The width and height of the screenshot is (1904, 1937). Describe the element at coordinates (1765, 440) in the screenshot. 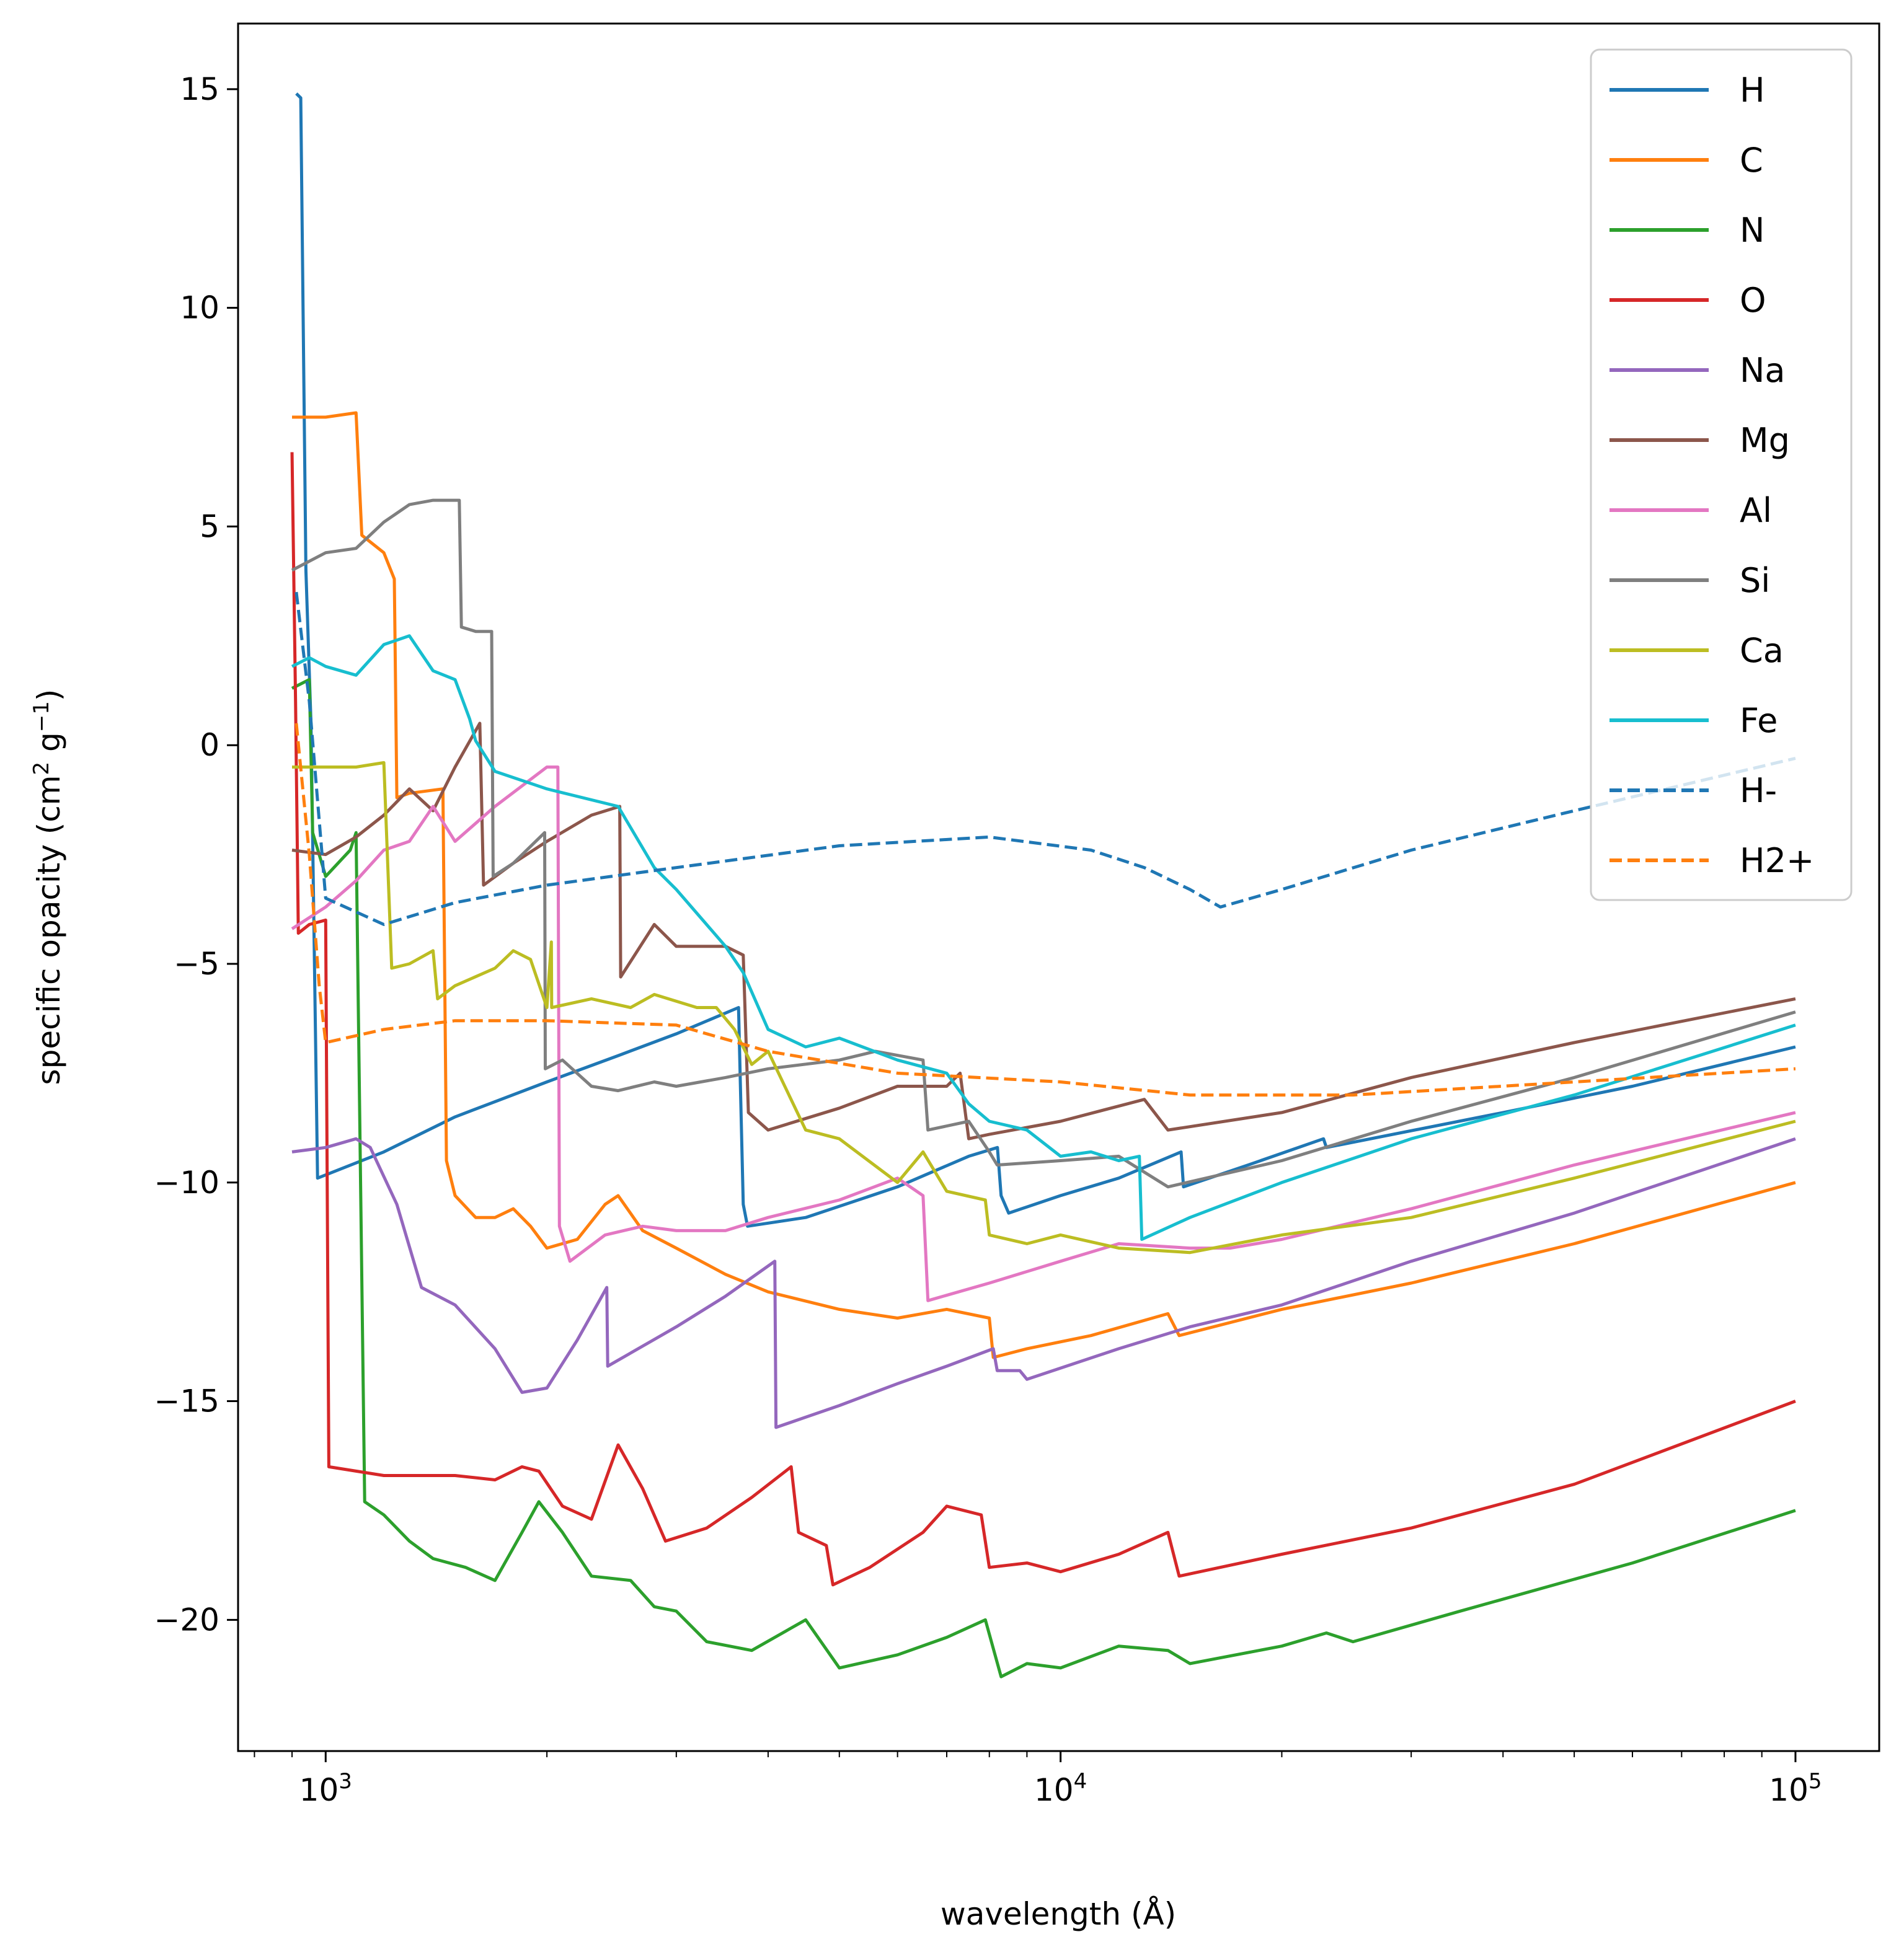

I see `legend-label-mg: Mg` at that location.